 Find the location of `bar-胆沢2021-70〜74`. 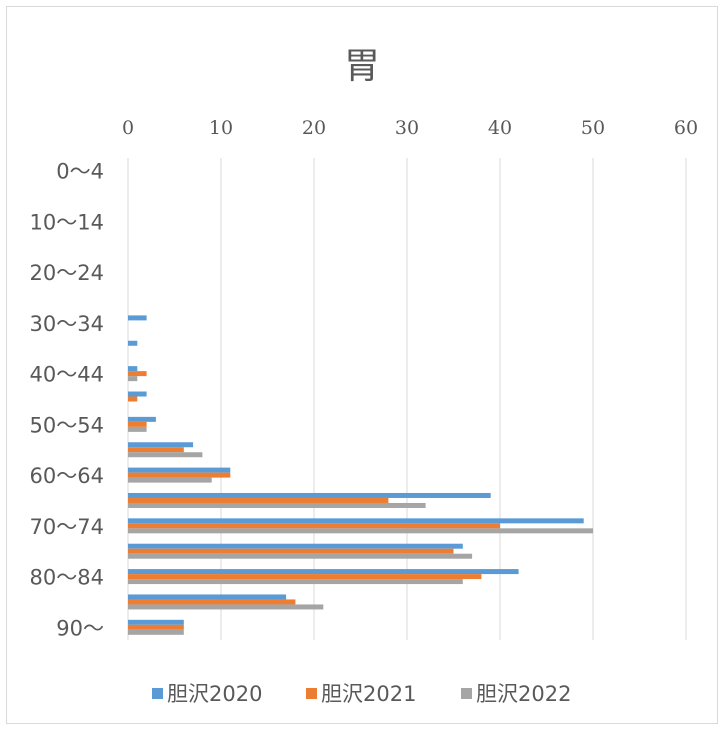

bar-胆沢2021-70〜74 is located at coordinates (314, 526).